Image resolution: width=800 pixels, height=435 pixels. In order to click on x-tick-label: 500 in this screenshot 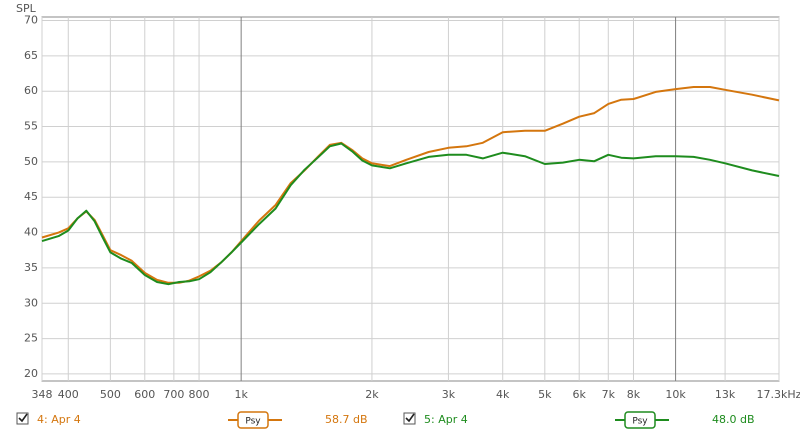, I will do `click(110, 394)`.